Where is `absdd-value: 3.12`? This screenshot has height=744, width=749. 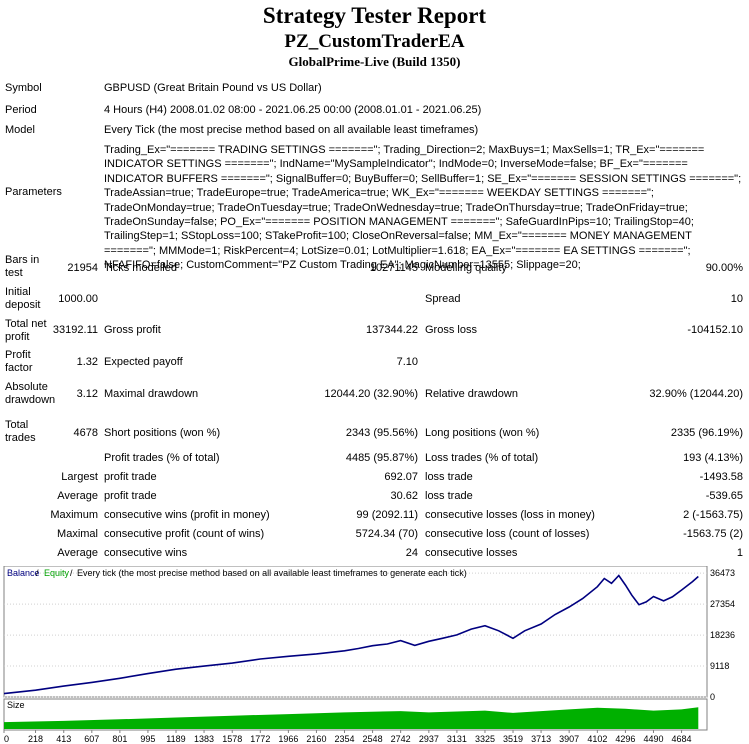 absdd-value: 3.12 is located at coordinates (87, 394).